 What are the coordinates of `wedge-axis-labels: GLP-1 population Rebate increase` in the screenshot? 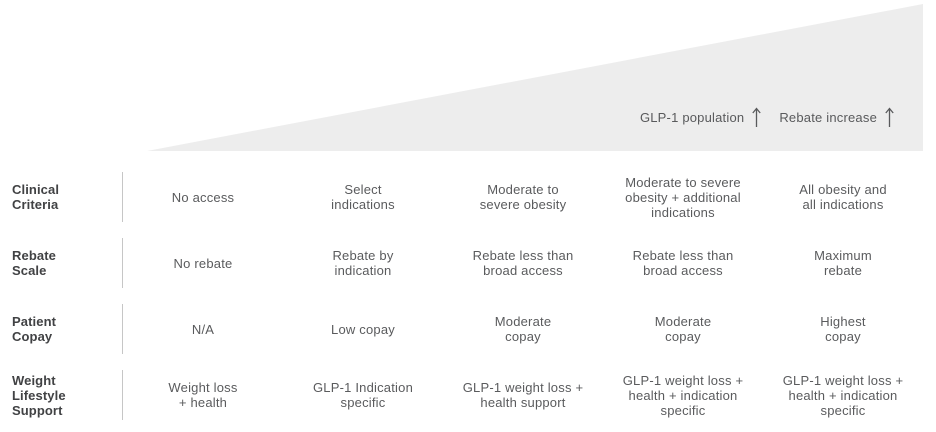 It's located at (767, 117).